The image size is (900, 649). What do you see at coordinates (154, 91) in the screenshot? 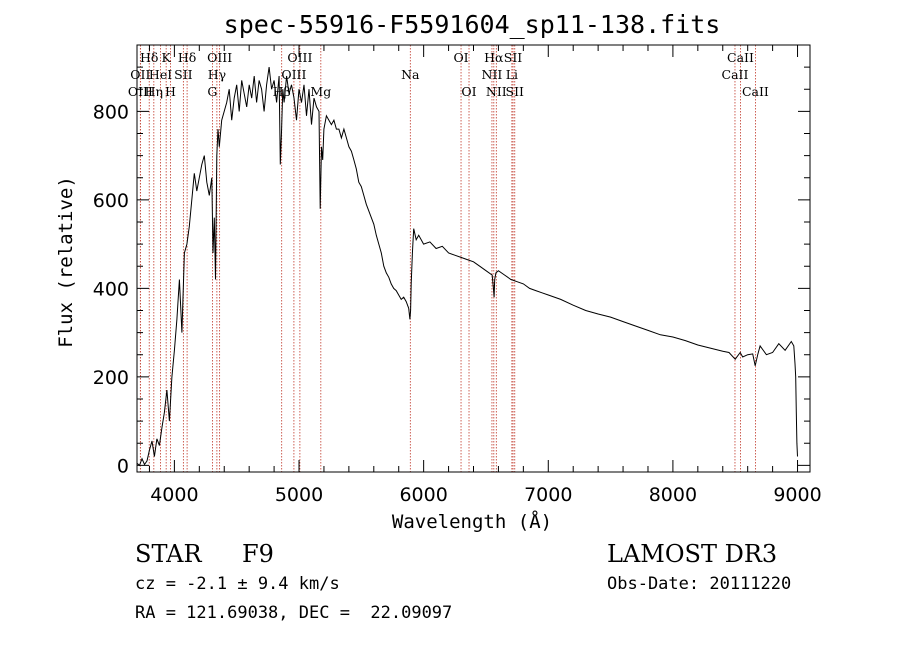
I see `spectral-line-label: Hη` at bounding box center [154, 91].